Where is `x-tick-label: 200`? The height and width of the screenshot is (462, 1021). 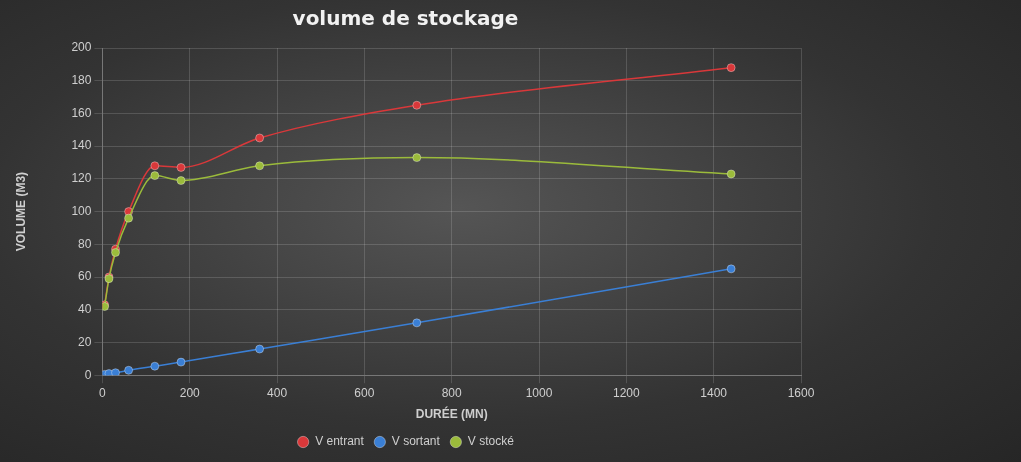 x-tick-label: 200 is located at coordinates (190, 392).